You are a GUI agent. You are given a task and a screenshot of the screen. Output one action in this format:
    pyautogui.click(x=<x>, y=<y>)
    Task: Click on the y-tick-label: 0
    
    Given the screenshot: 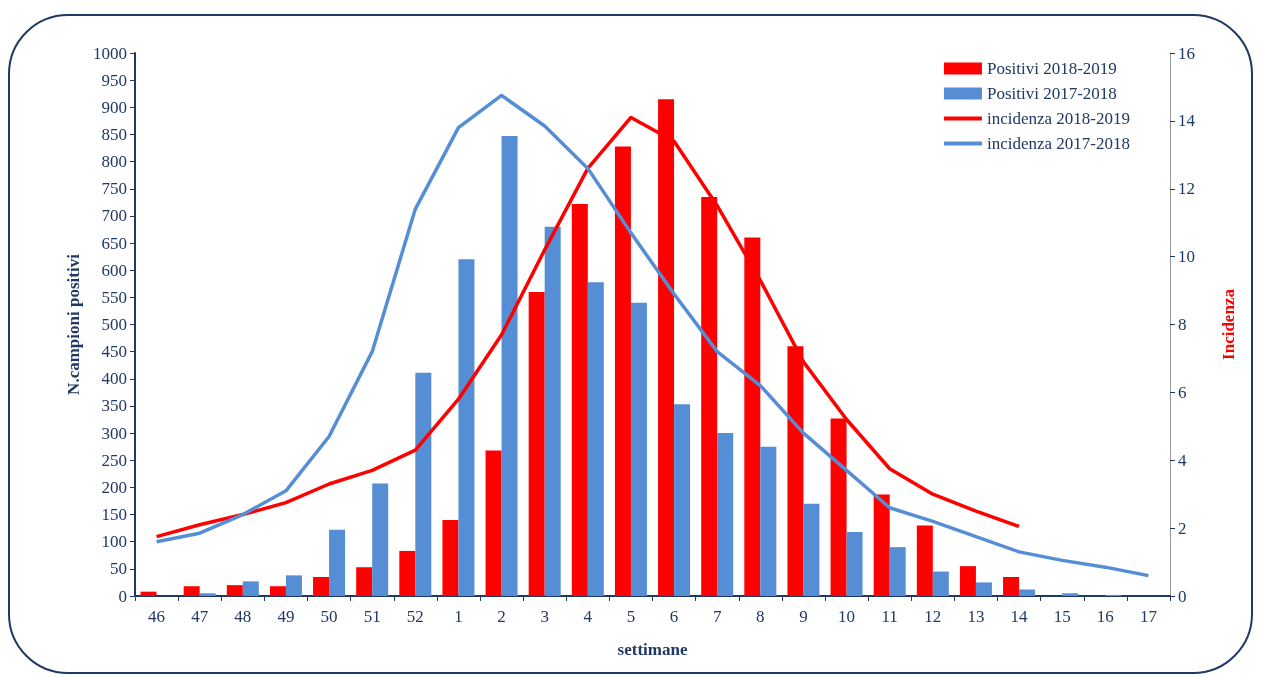 What is the action you would take?
    pyautogui.click(x=122, y=596)
    